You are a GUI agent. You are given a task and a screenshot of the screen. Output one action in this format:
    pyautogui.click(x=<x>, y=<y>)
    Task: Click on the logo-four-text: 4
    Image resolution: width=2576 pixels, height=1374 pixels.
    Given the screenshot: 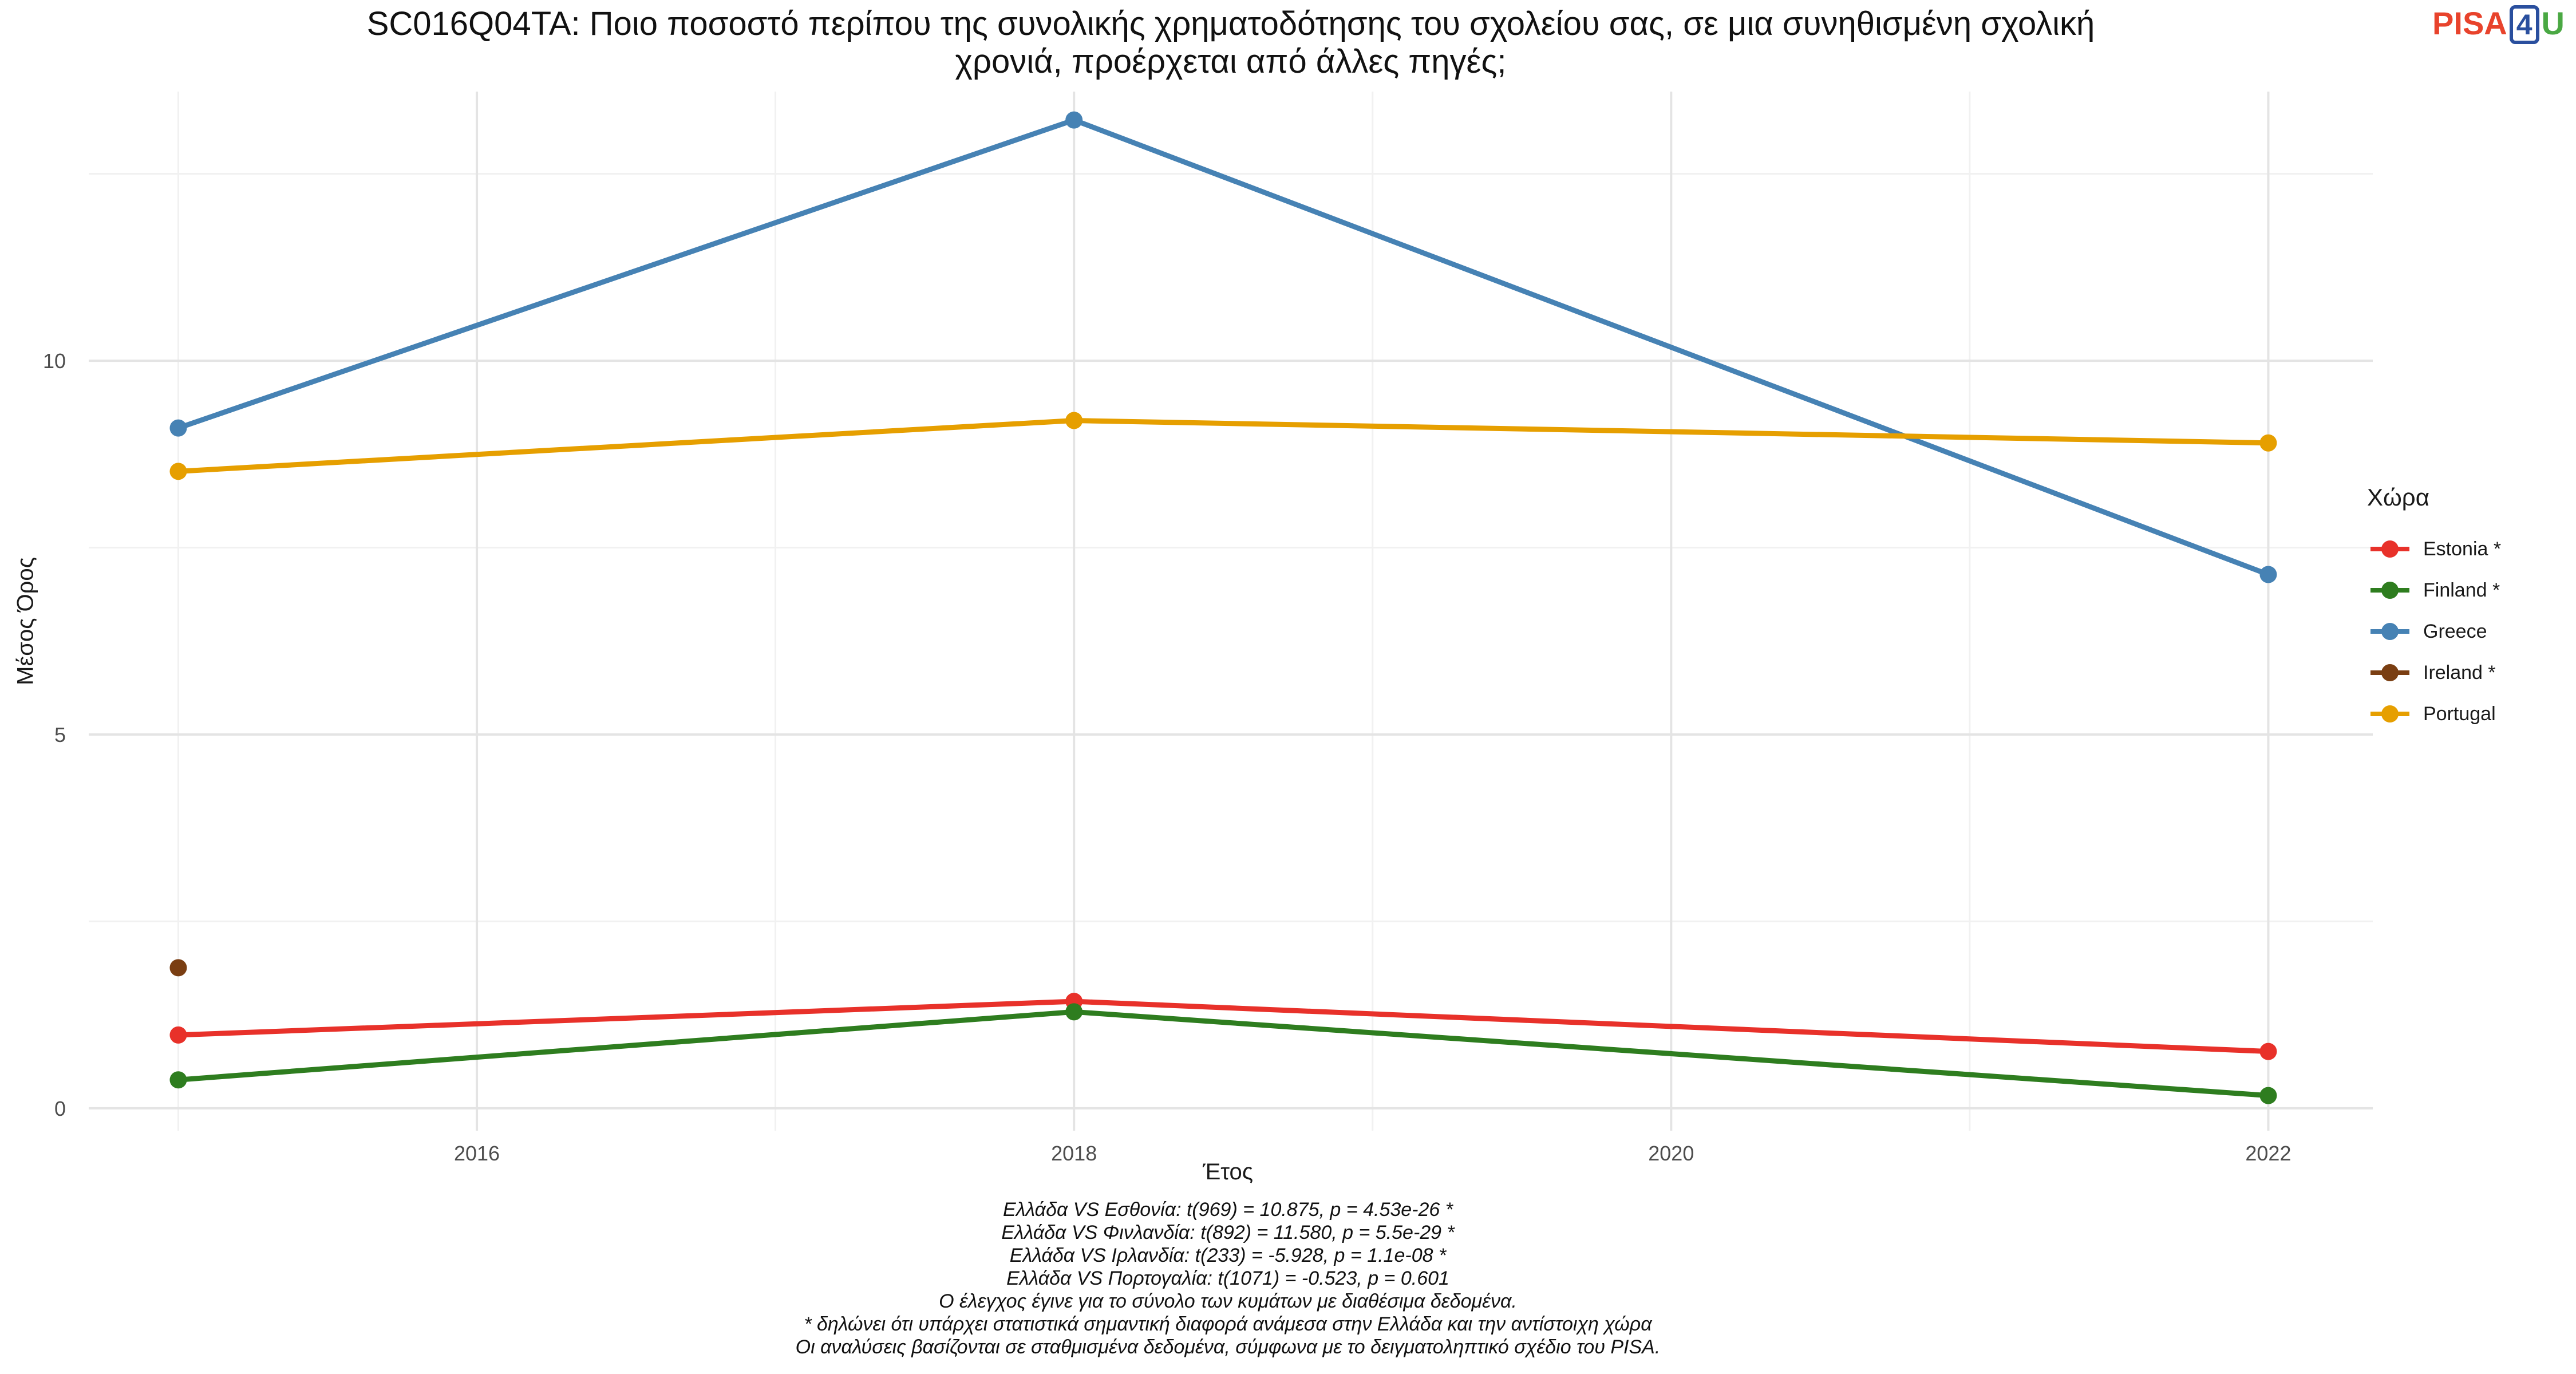 What is the action you would take?
    pyautogui.click(x=2524, y=24)
    